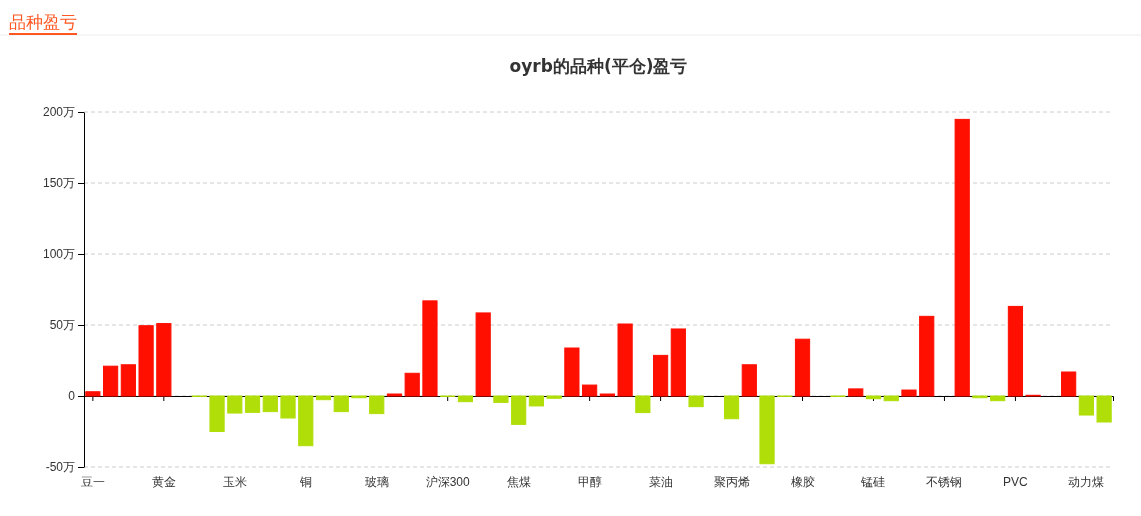 Image resolution: width=1141 pixels, height=516 pixels. Describe the element at coordinates (598, 66) in the screenshot. I see `chart-title: oyrb的品种(平仓)盈亏` at that location.